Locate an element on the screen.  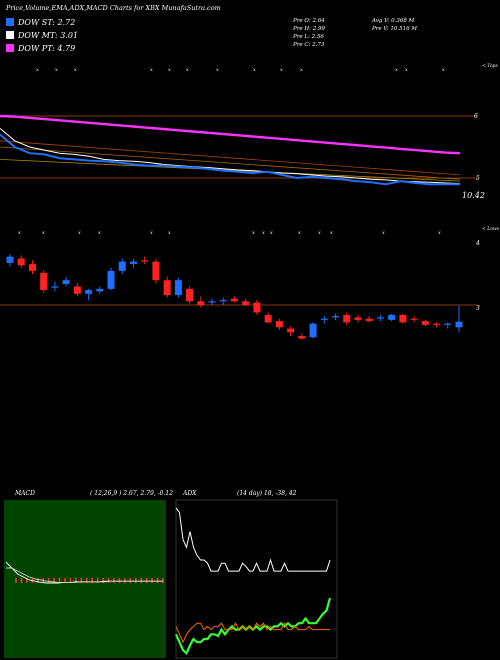
legend-item-dow-st: DOW ST: 2.72 is located at coordinates (40, 22).